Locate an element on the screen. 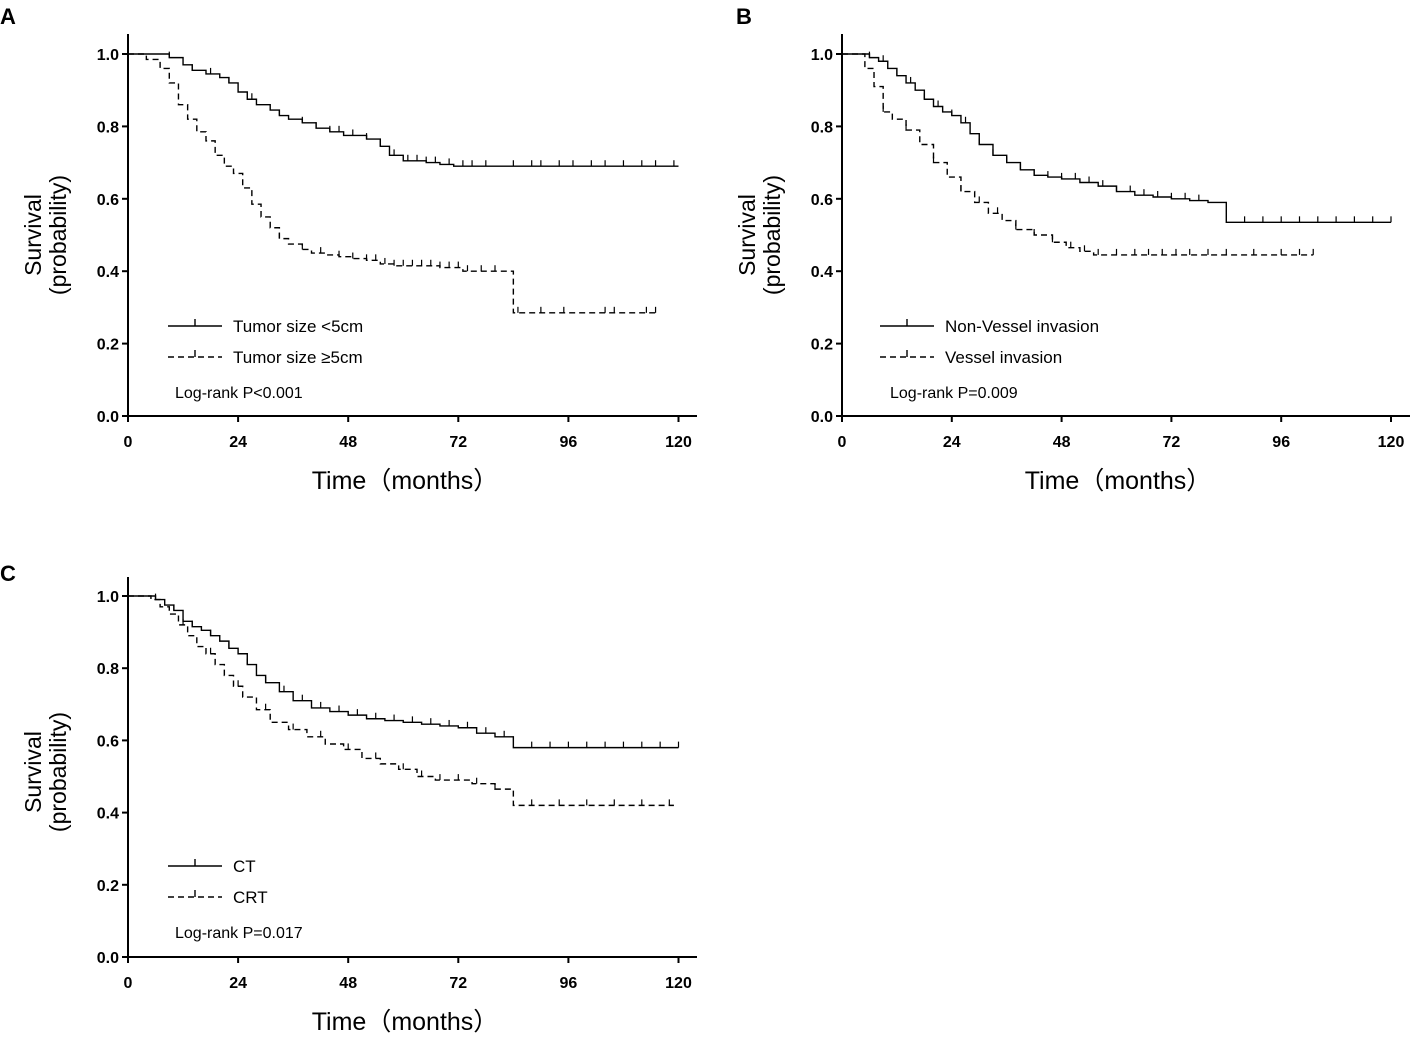 This screenshot has height=1041, width=1418. panel-letter: C is located at coordinates (8, 573).